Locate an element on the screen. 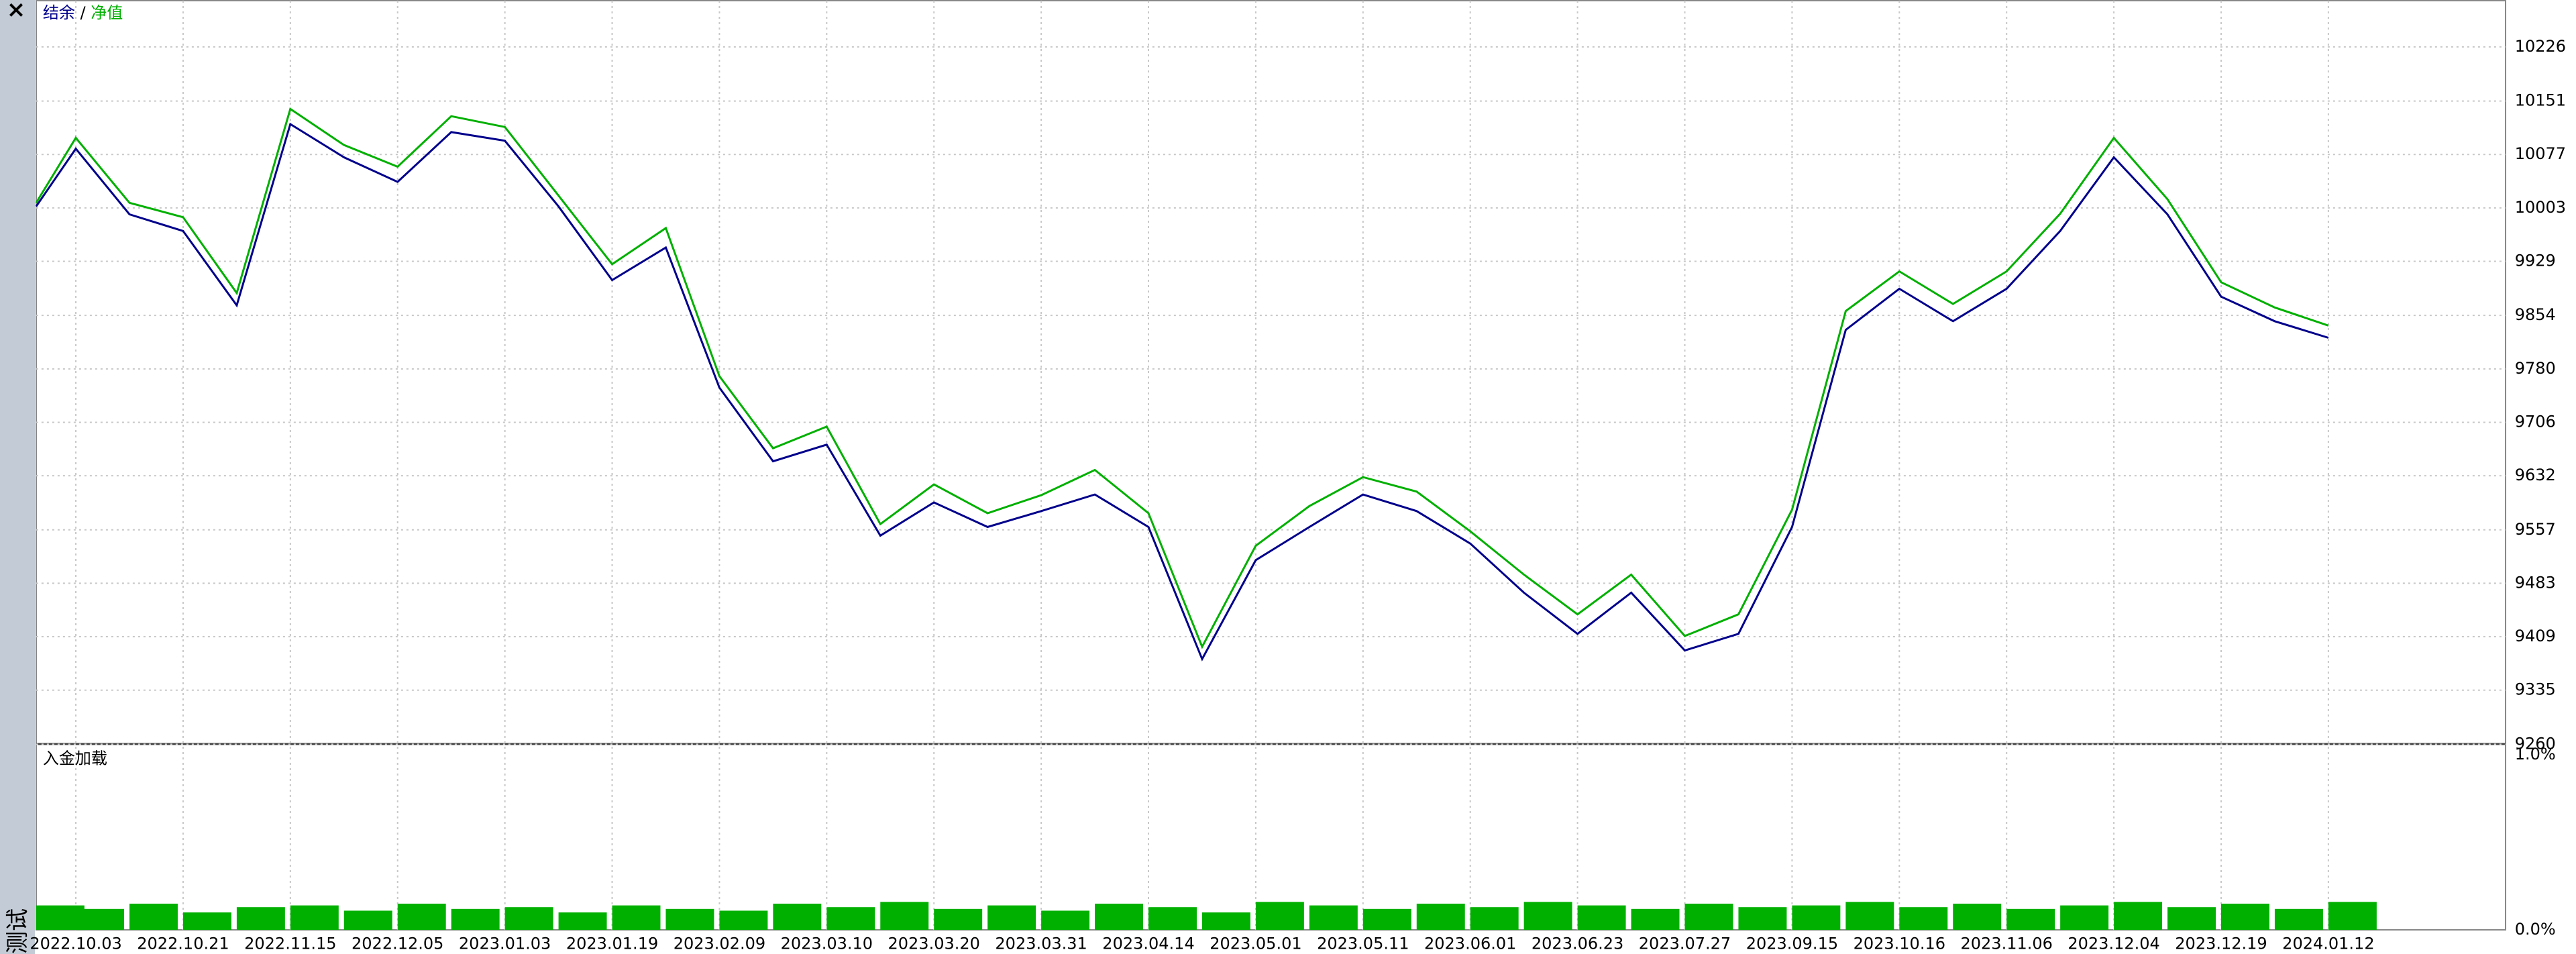 This screenshot has height=954, width=2576. x-tick-label: 2023.04.14 is located at coordinates (1148, 943).